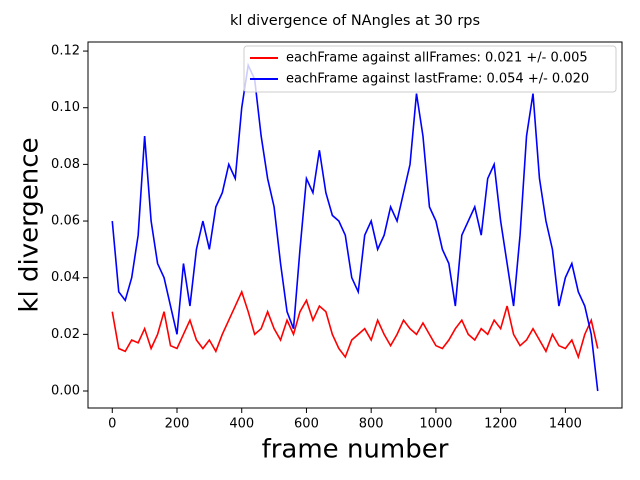  What do you see at coordinates (241, 424) in the screenshot?
I see `x-tick-label: 400` at bounding box center [241, 424].